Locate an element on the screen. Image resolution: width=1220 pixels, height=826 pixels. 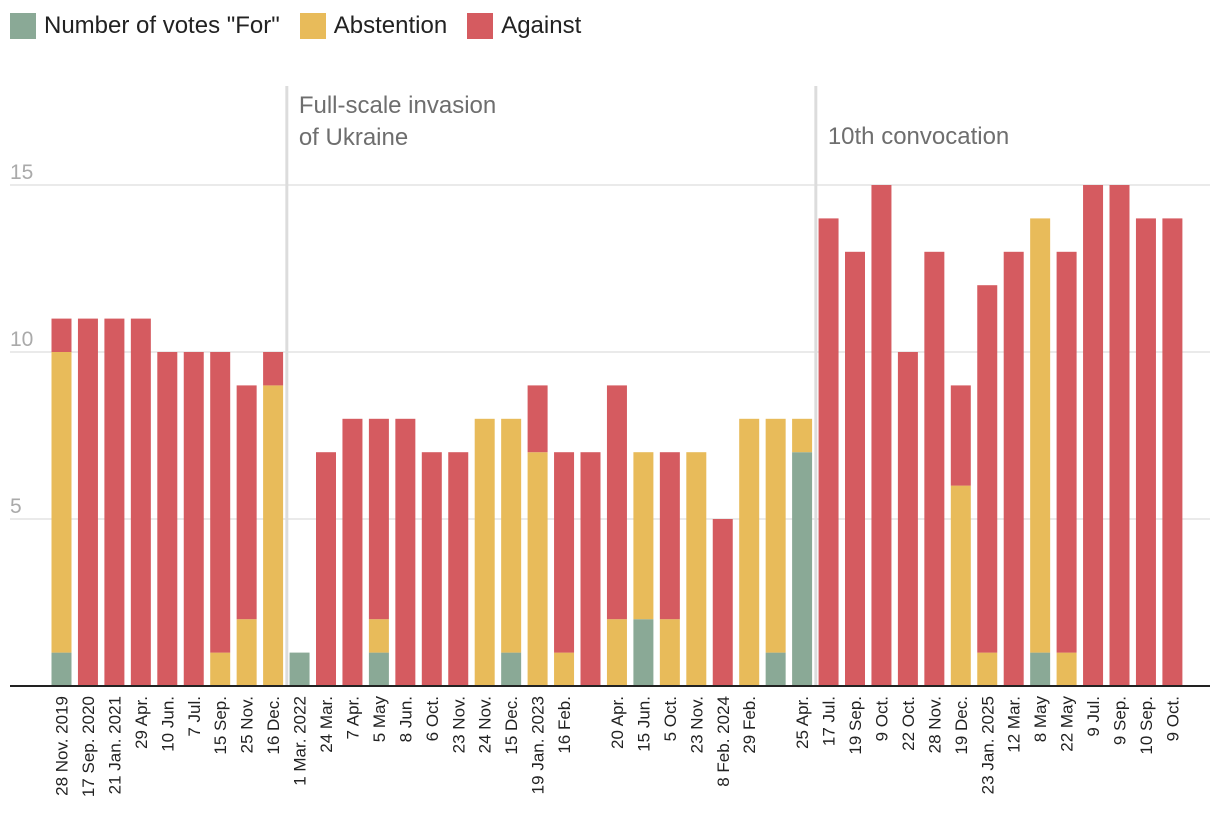
x-tick-label-1: 17 Sep. 2020 is located at coordinates (88, 746).